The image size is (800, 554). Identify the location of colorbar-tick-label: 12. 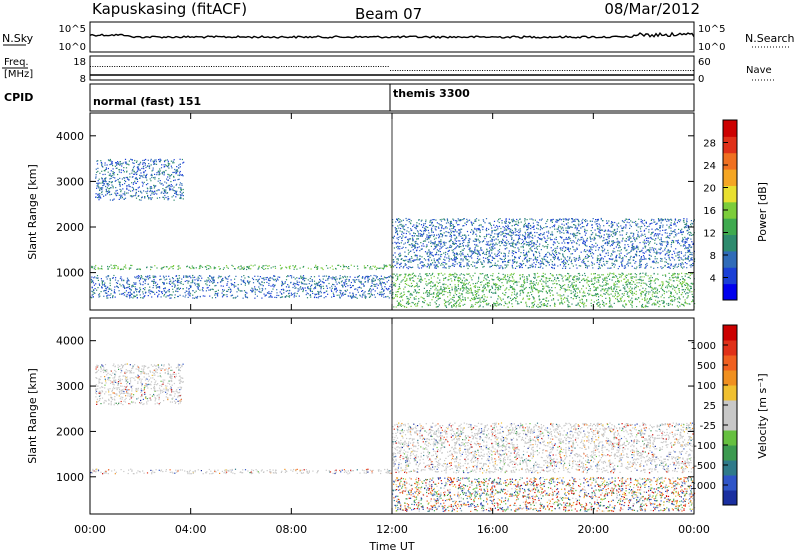
(709, 234).